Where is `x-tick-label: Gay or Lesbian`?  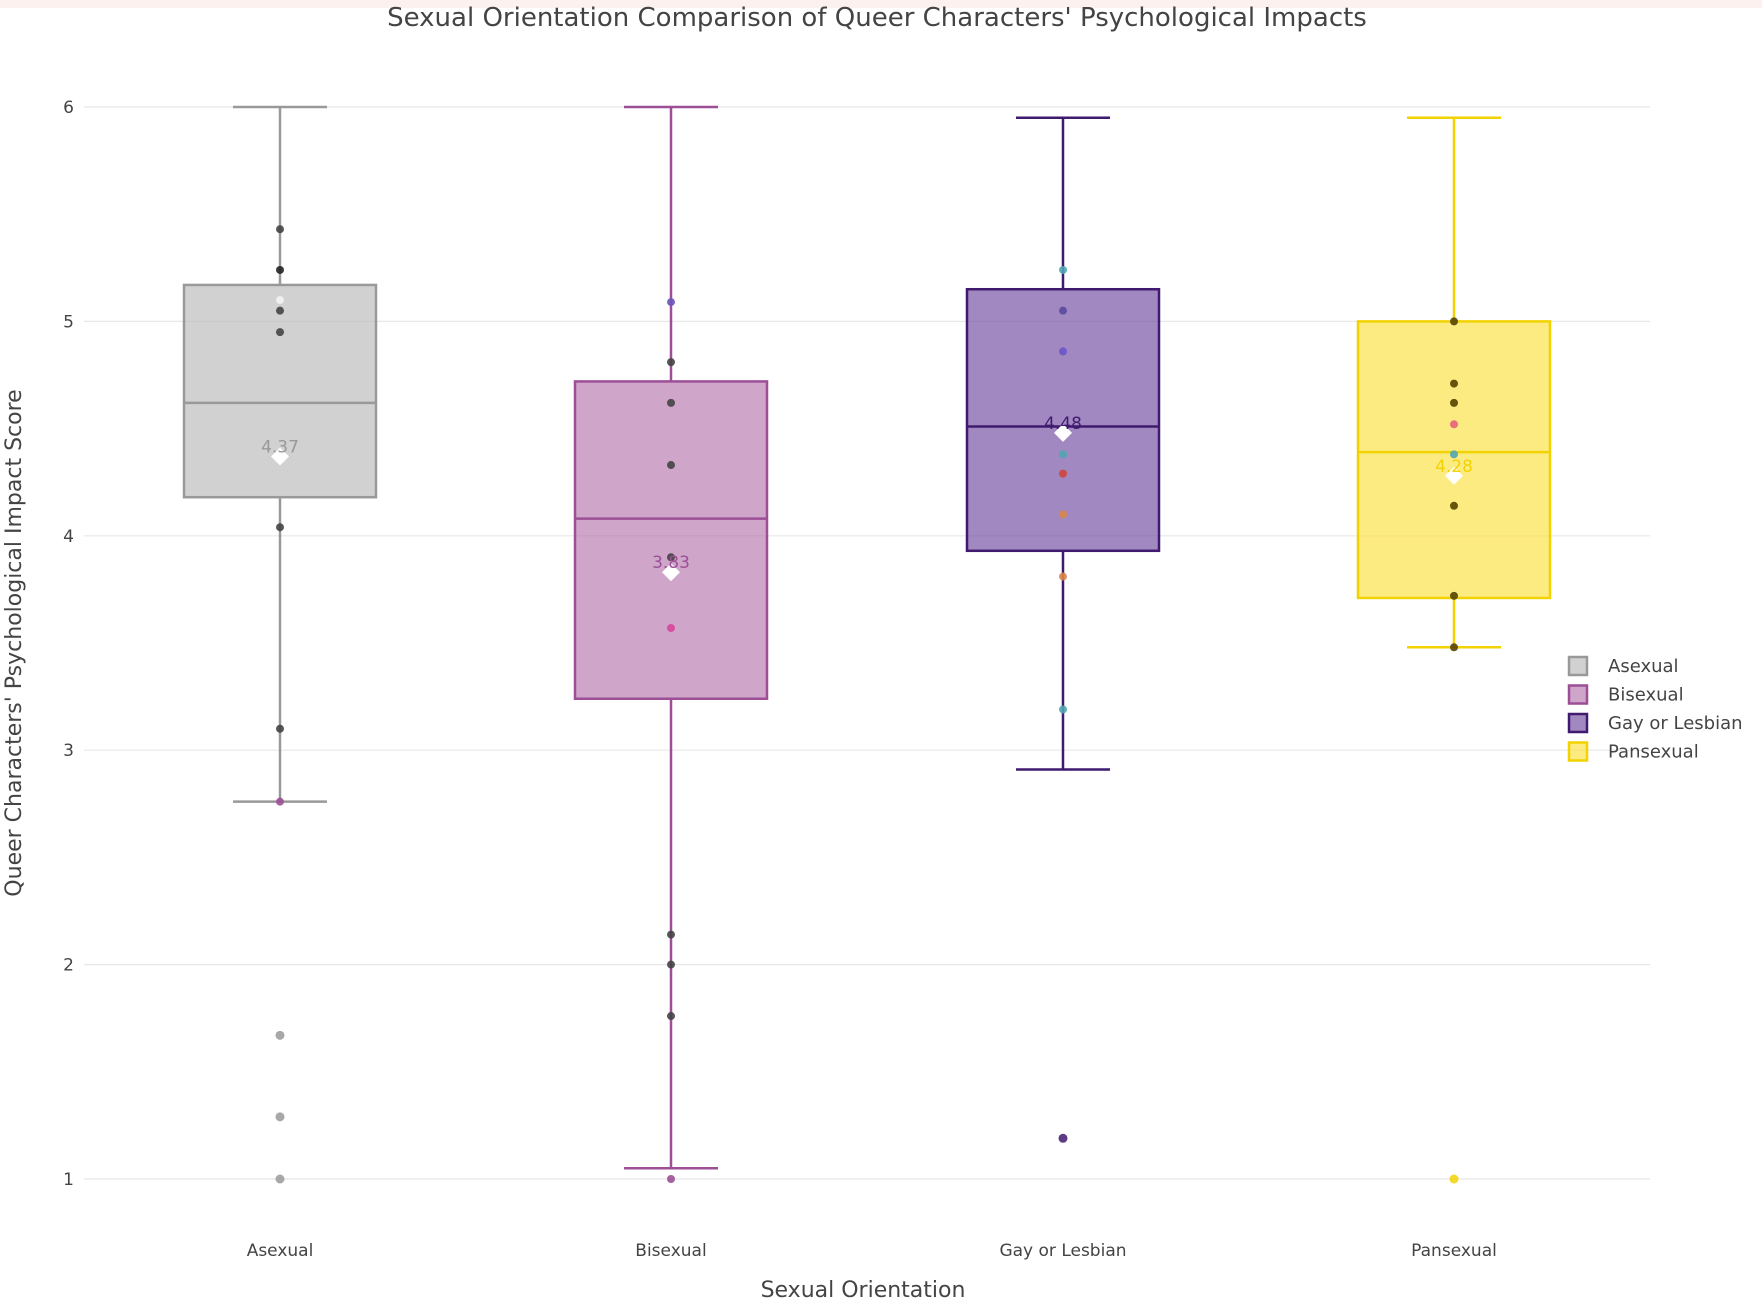
x-tick-label: Gay or Lesbian is located at coordinates (1062, 1251).